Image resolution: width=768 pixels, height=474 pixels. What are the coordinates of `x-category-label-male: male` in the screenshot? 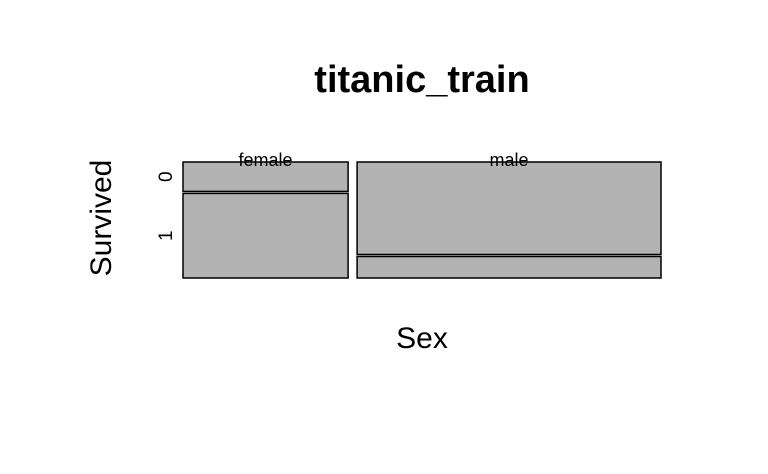 It's located at (508, 160).